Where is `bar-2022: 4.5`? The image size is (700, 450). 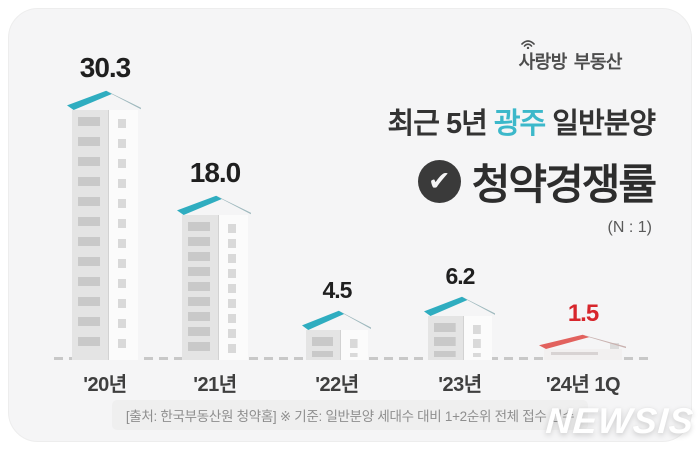 bar-2022: 4.5 is located at coordinates (336, 318).